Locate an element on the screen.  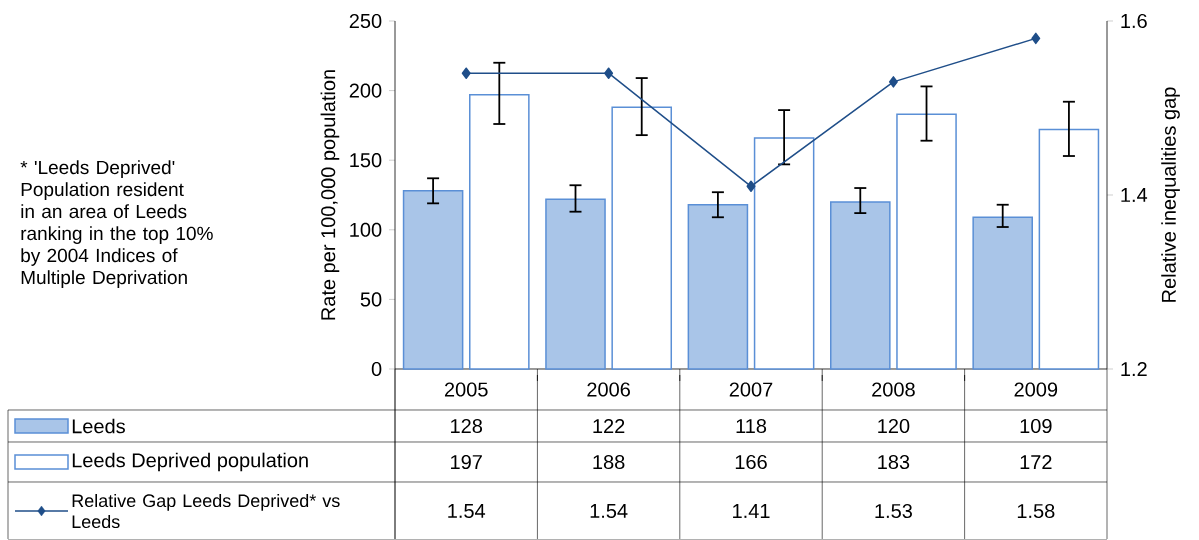
x-tick-label: 2006 is located at coordinates (608, 389).